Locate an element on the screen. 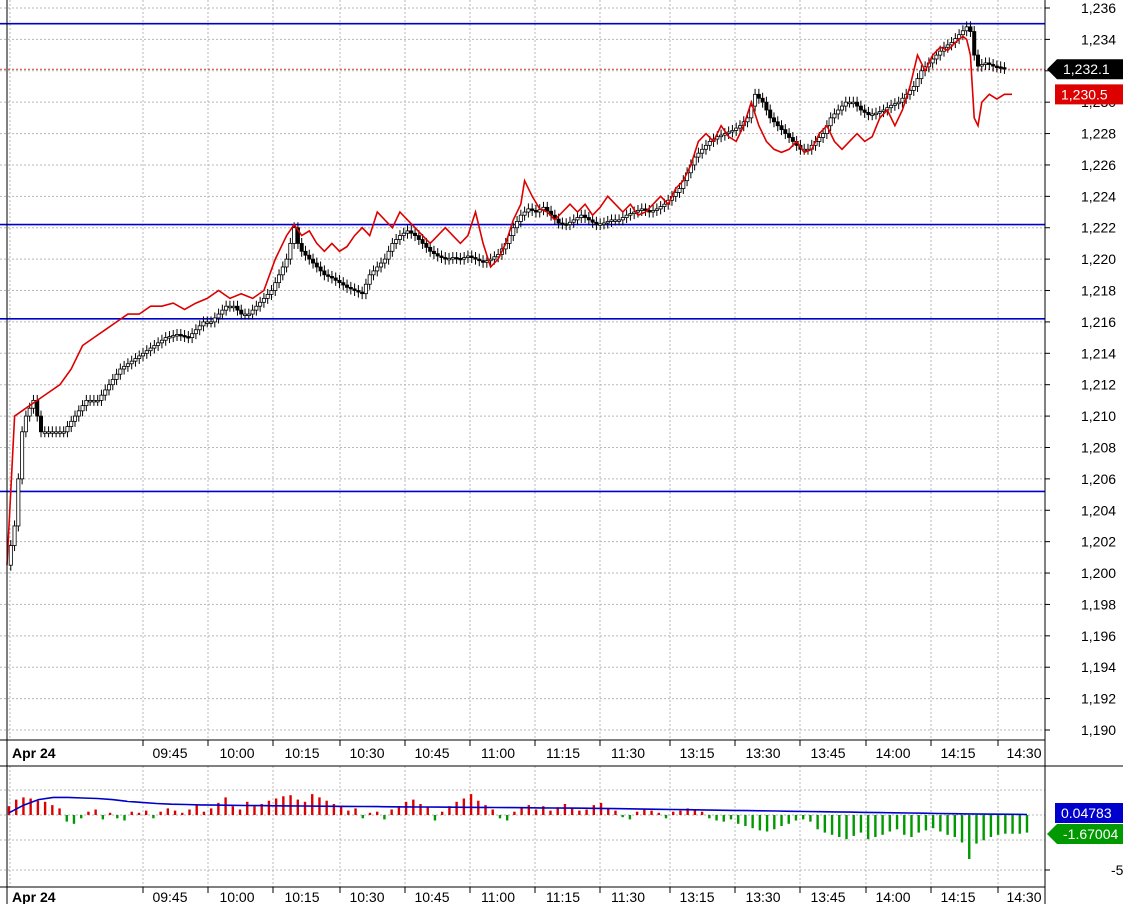  histogram-value-badge-shape is located at coordinates (1085, 834).